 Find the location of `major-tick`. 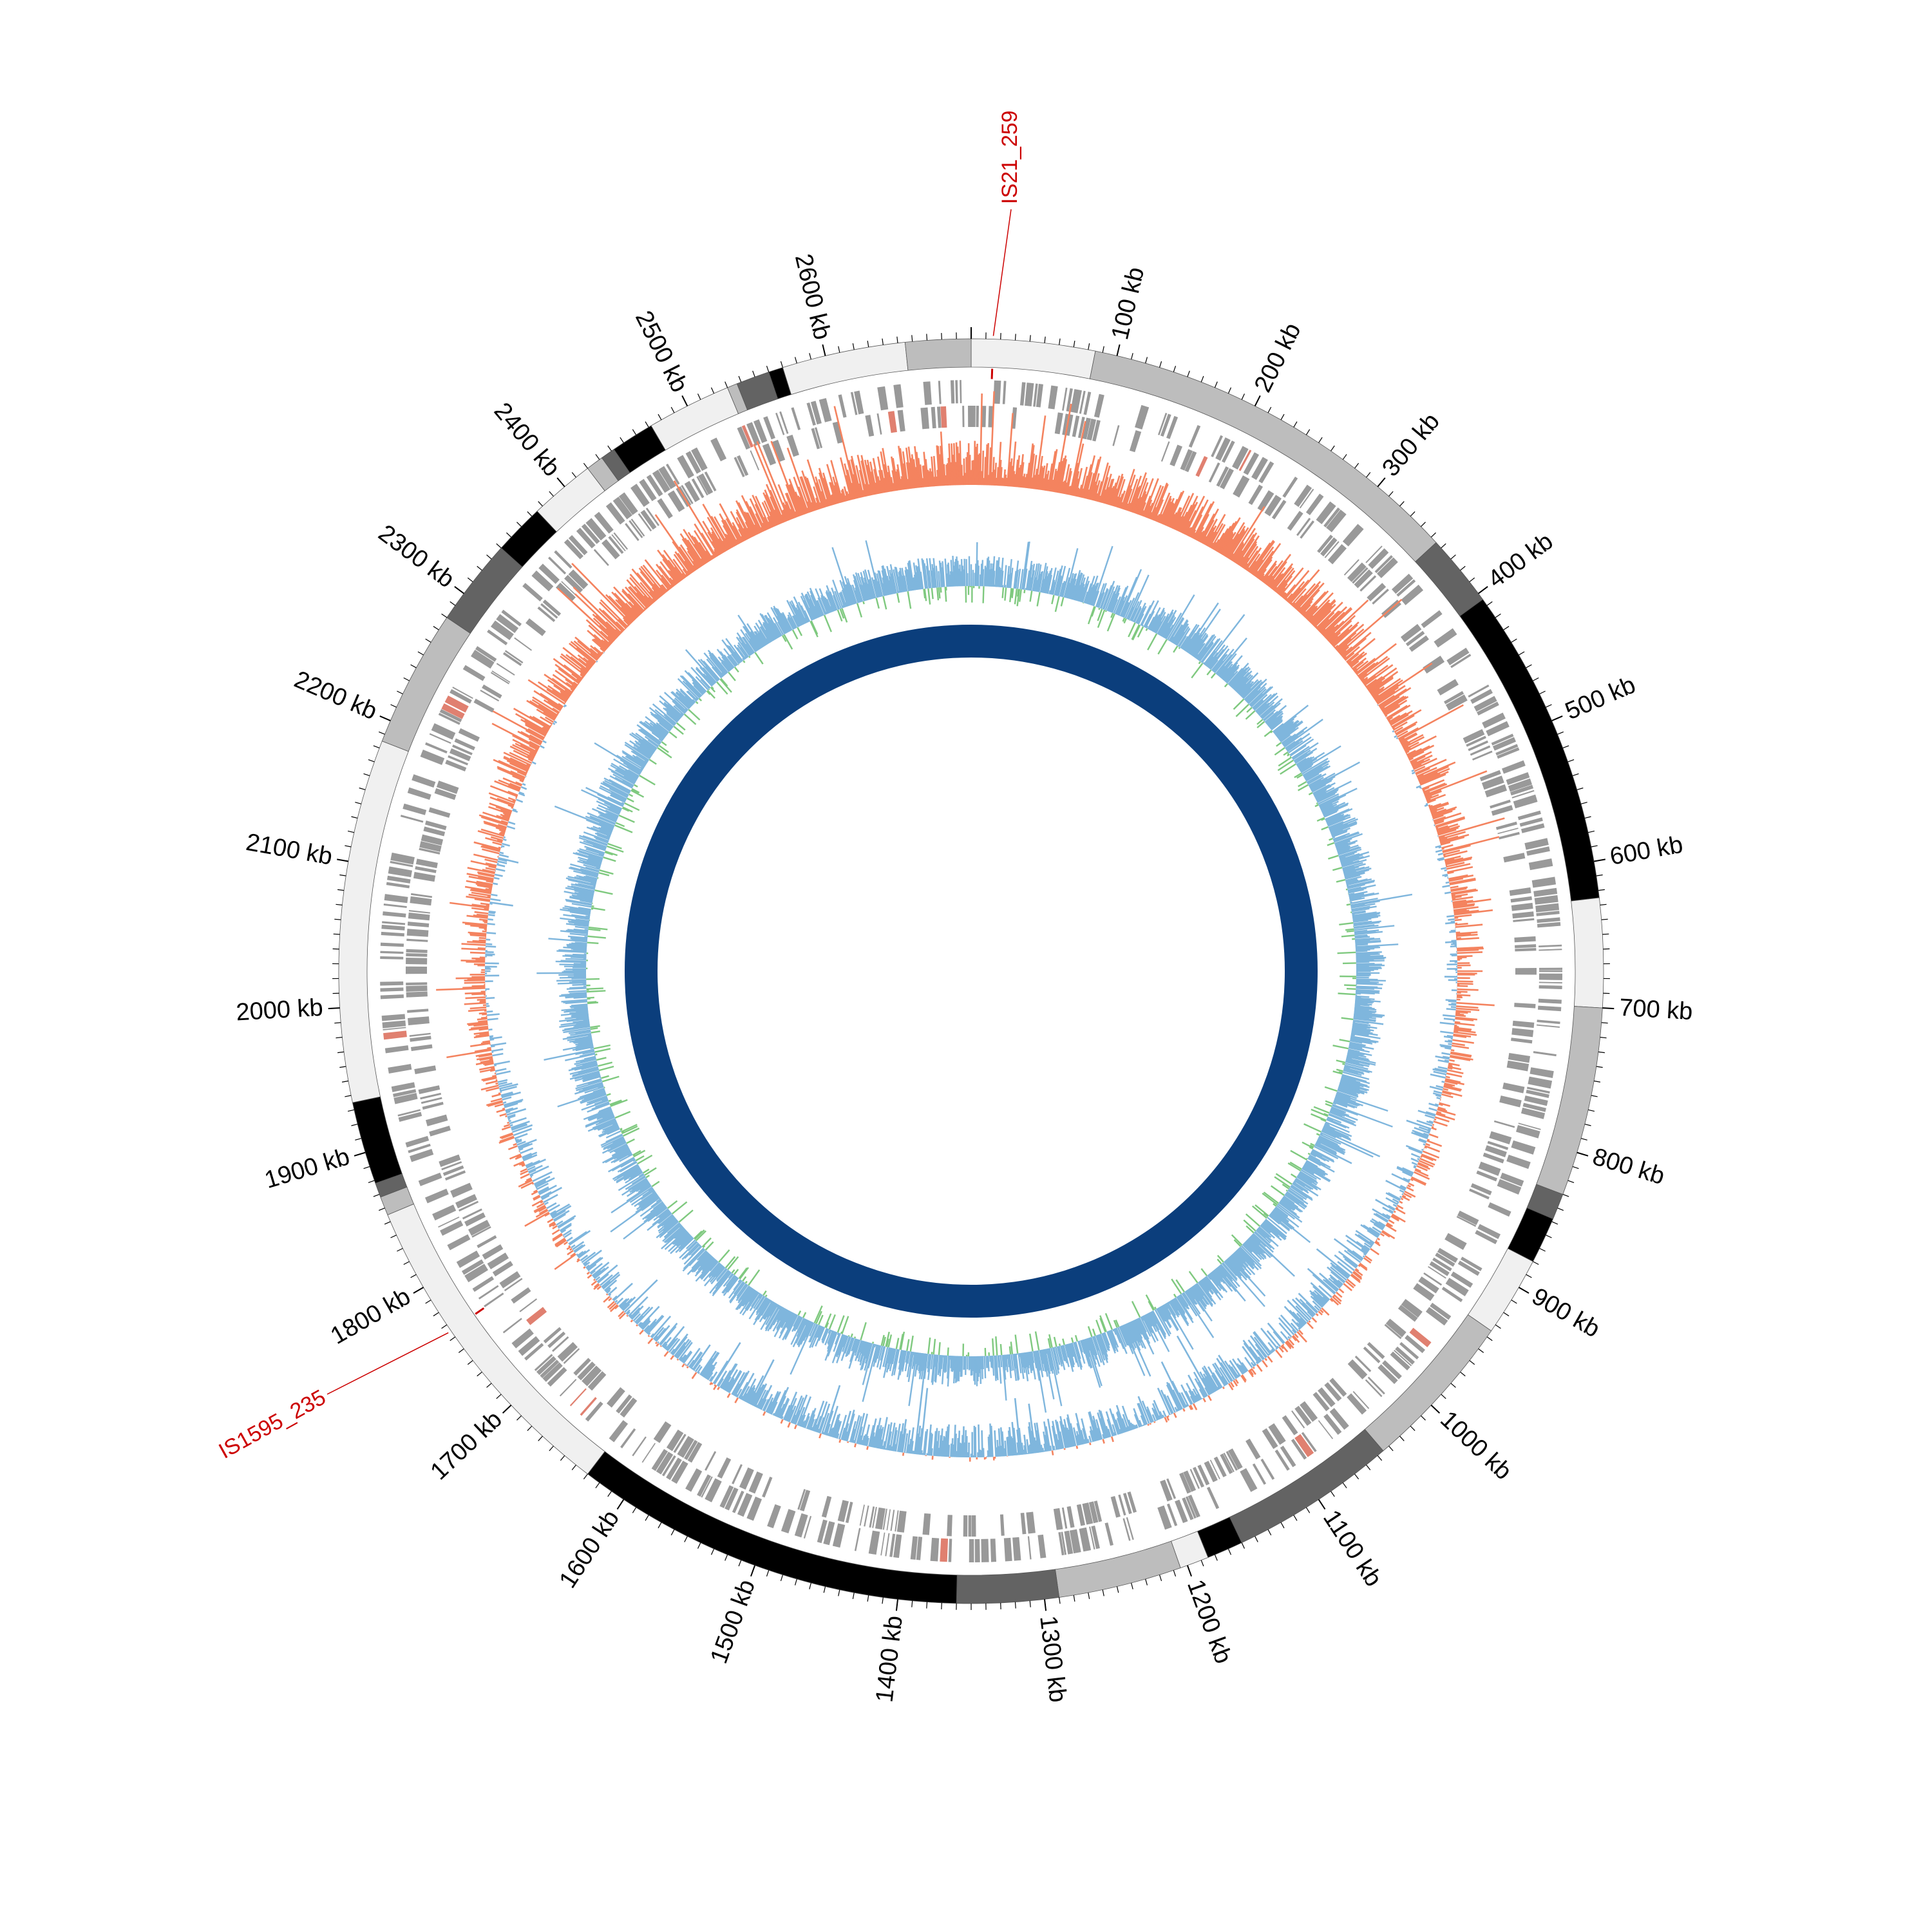

major-tick is located at coordinates (360, 1154).